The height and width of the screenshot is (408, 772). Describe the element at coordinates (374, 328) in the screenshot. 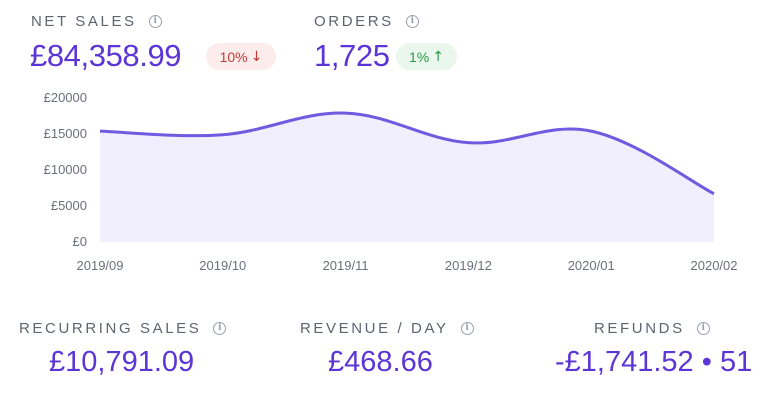

I see `revenue-per-day-label-text: REVENUE / DAY` at that location.